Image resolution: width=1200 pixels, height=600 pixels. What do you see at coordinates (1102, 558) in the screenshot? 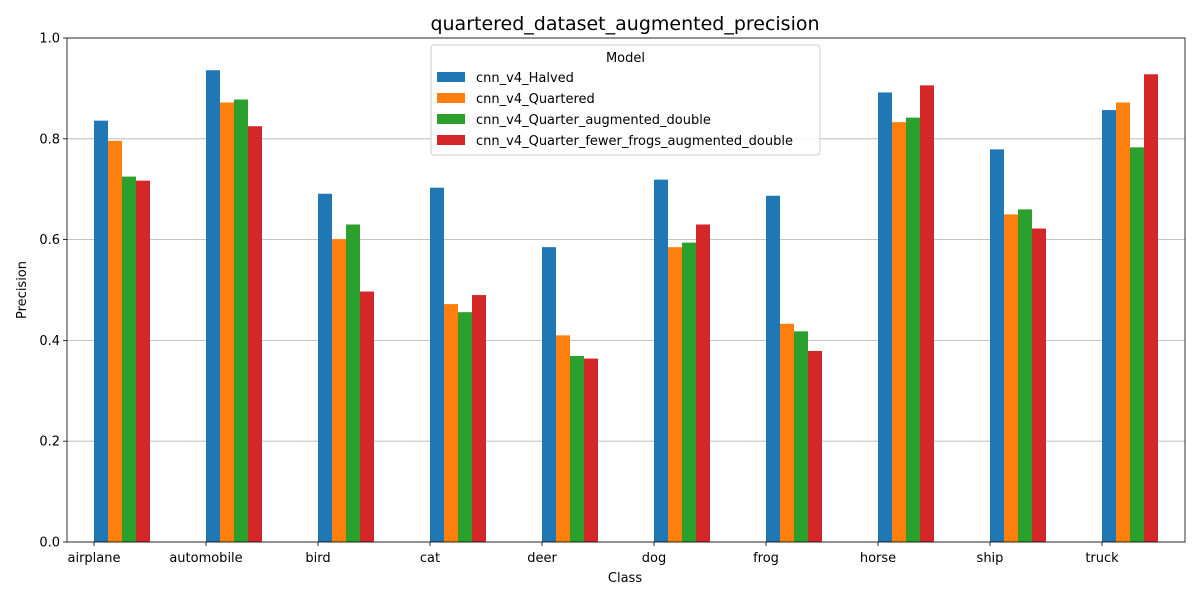
I see `x-tick-label-truck: truck` at bounding box center [1102, 558].